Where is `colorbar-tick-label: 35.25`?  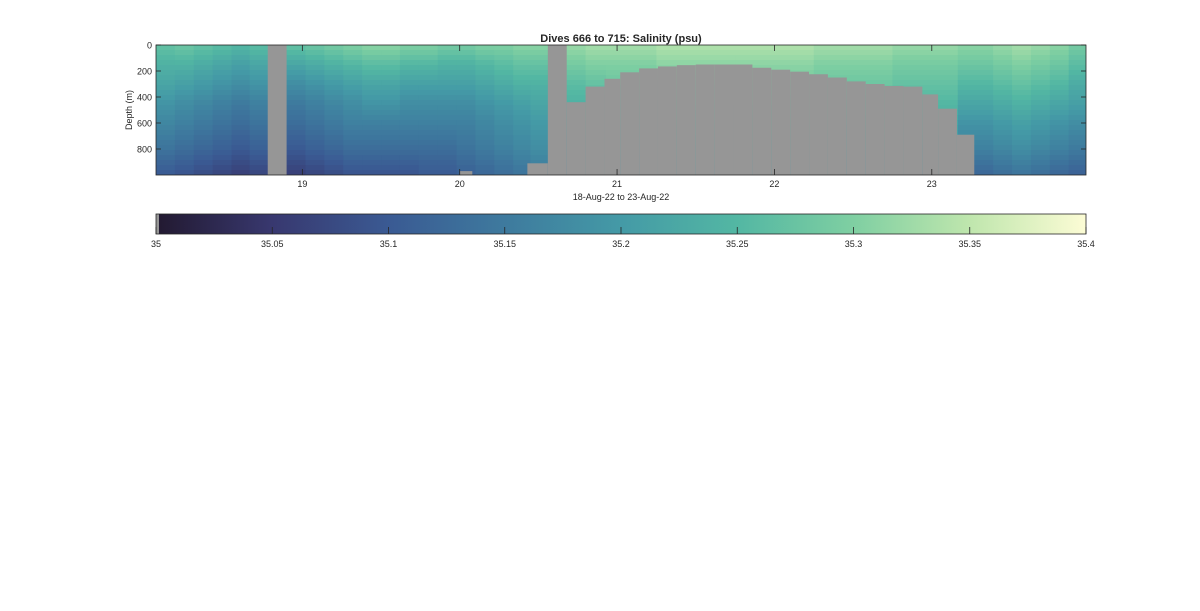 colorbar-tick-label: 35.25 is located at coordinates (737, 244).